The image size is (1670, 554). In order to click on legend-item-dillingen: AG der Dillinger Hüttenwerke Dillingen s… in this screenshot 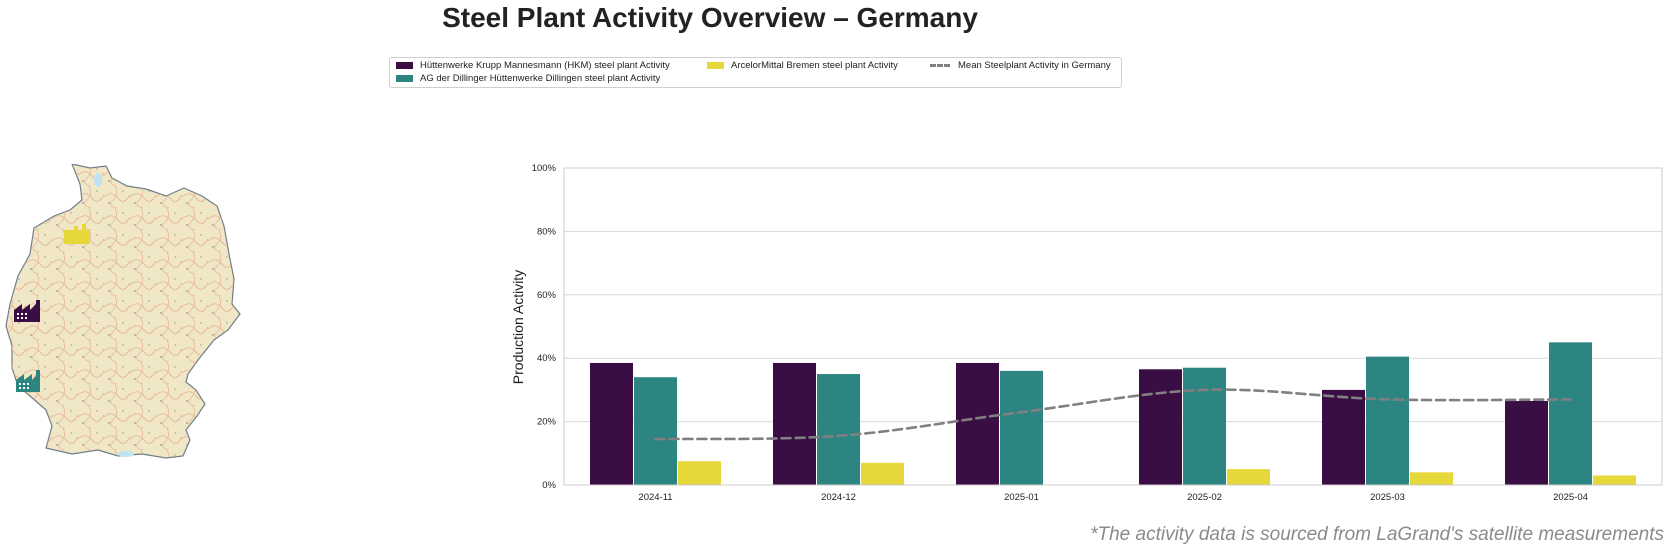, I will do `click(528, 78)`.